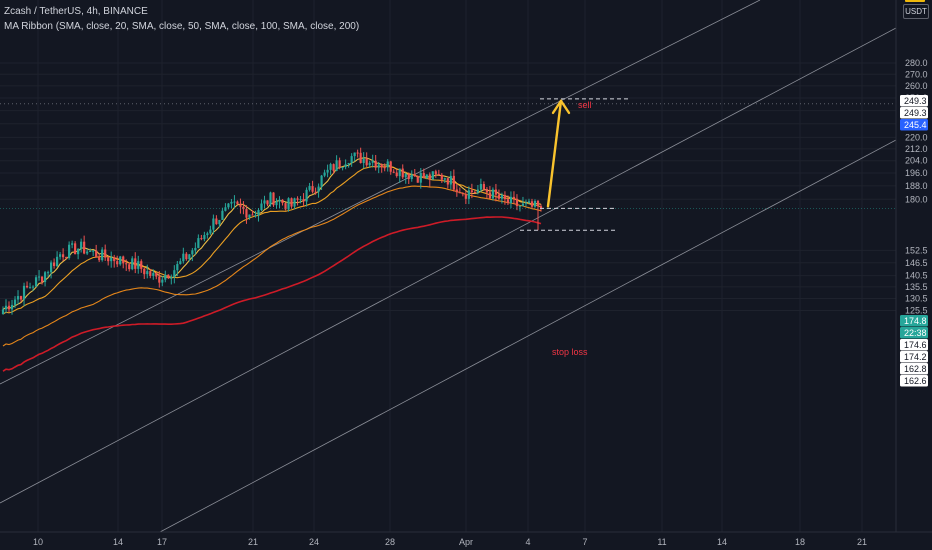 This screenshot has height=550, width=932. I want to click on target-arrow, so click(558, 153).